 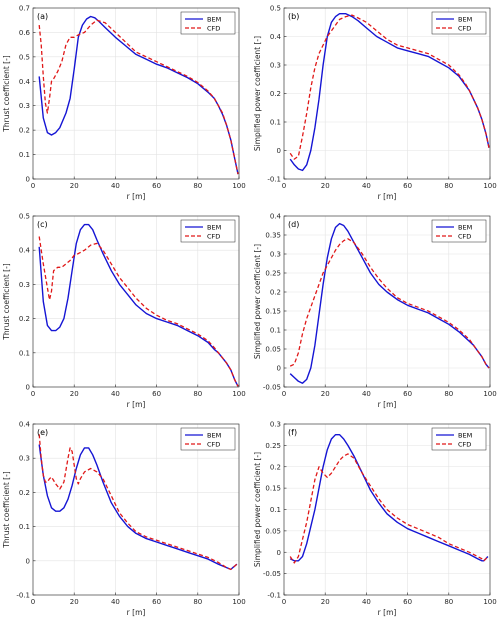 What do you see at coordinates (42, 16) in the screenshot?
I see `panel-label: (a)` at bounding box center [42, 16].